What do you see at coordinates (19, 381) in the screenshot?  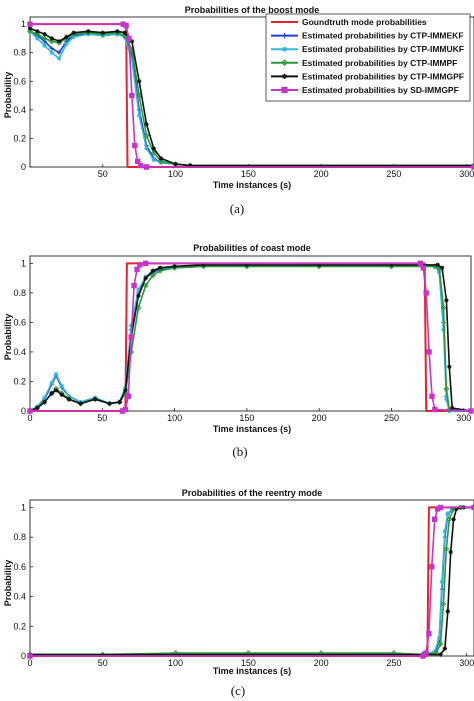 I see `y-tick-label: 0.2` at bounding box center [19, 381].